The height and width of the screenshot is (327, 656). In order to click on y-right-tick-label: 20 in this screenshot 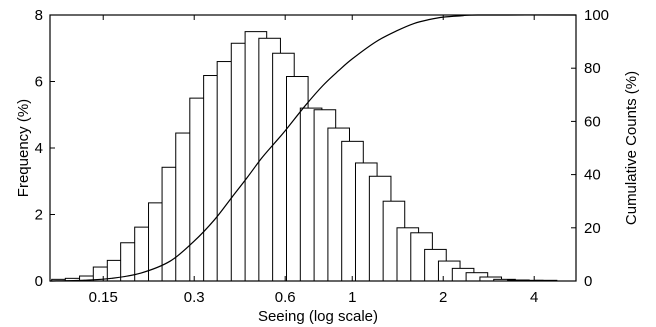, I will do `click(592, 228)`.